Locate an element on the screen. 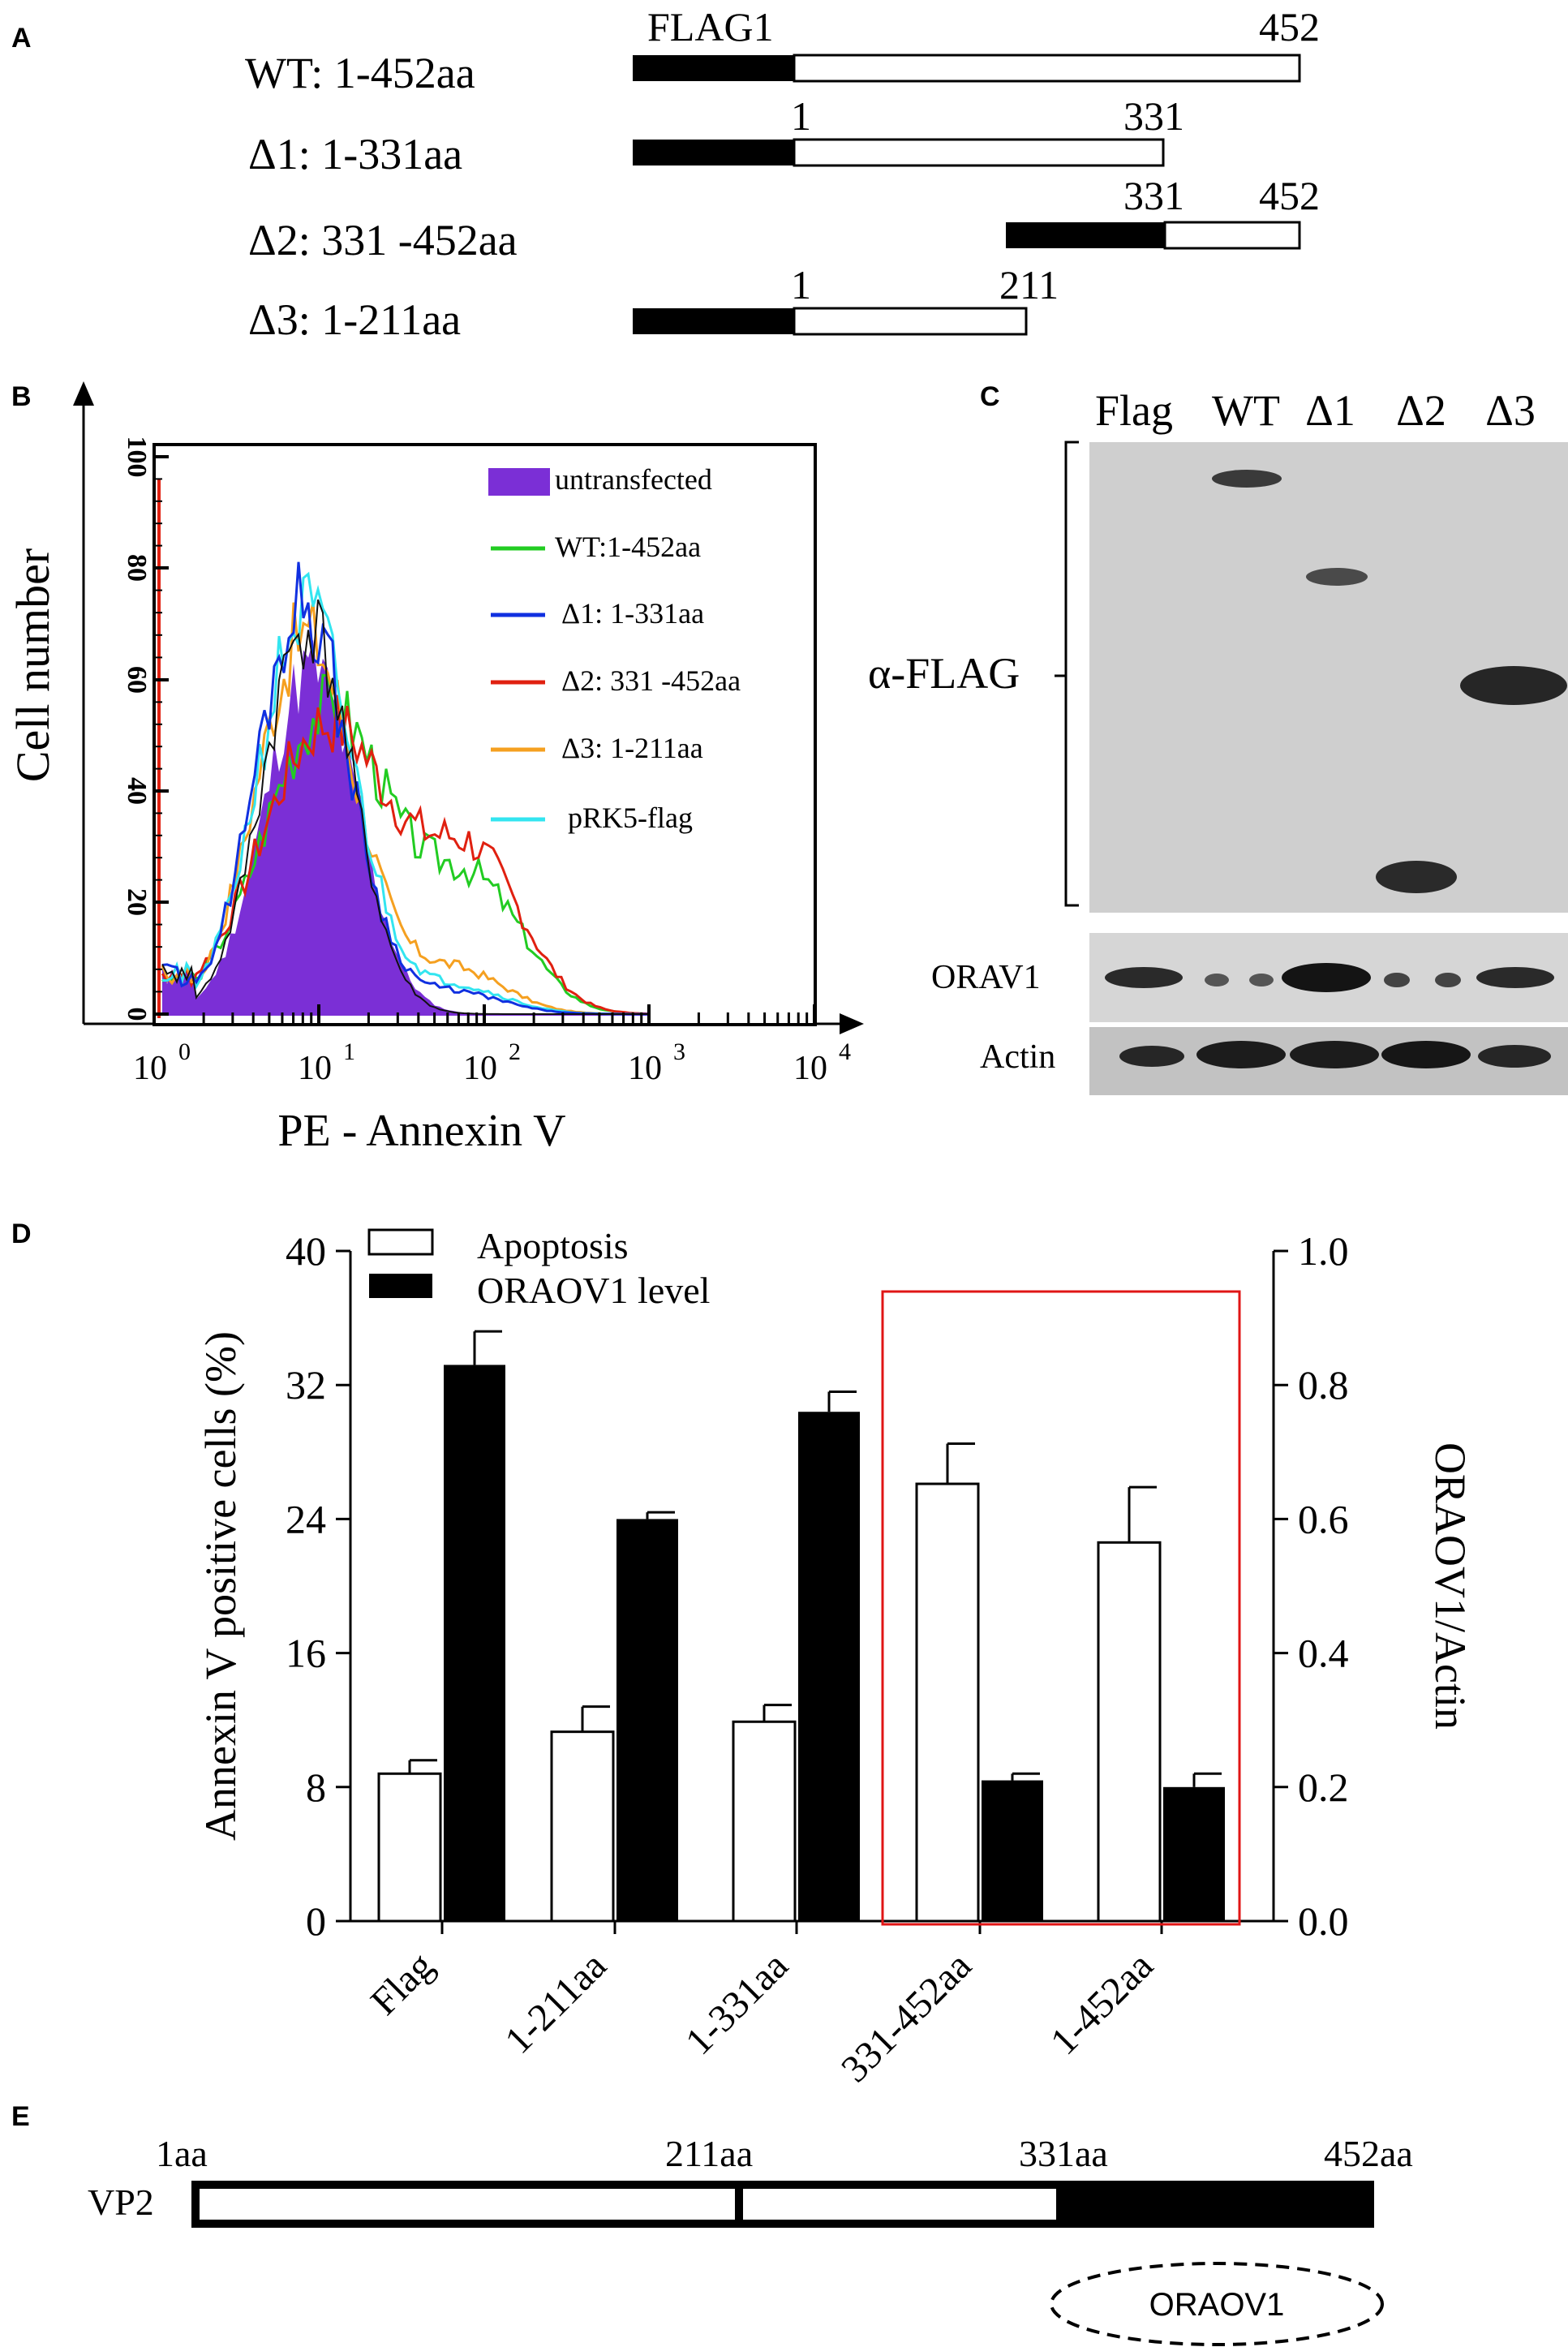 This screenshot has width=1568, height=2347. histogram-trace-untransfected is located at coordinates (405, 827).